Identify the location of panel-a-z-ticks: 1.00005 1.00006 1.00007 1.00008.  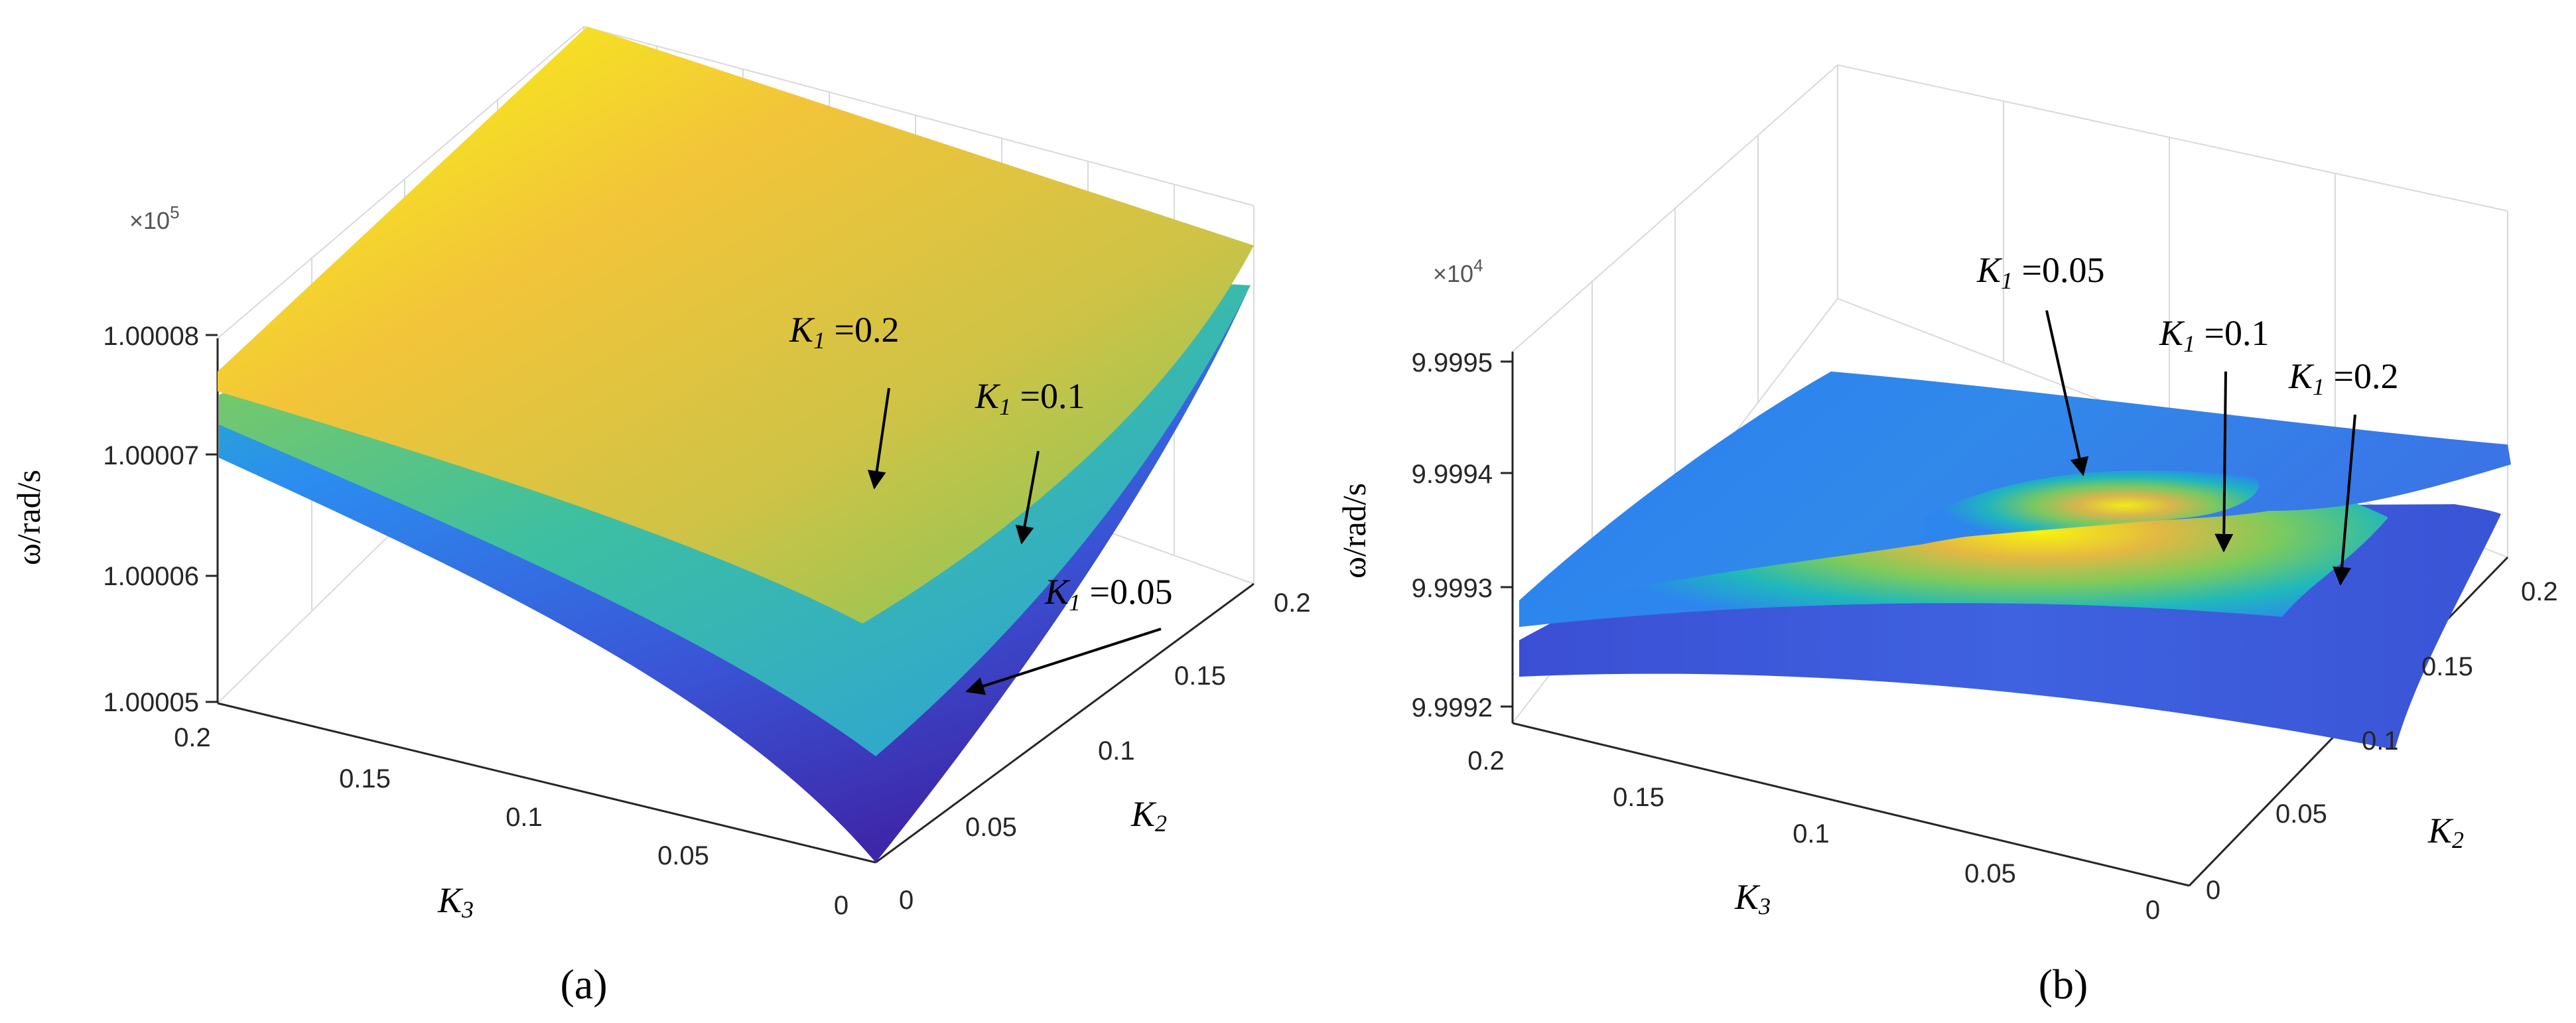
(160, 519).